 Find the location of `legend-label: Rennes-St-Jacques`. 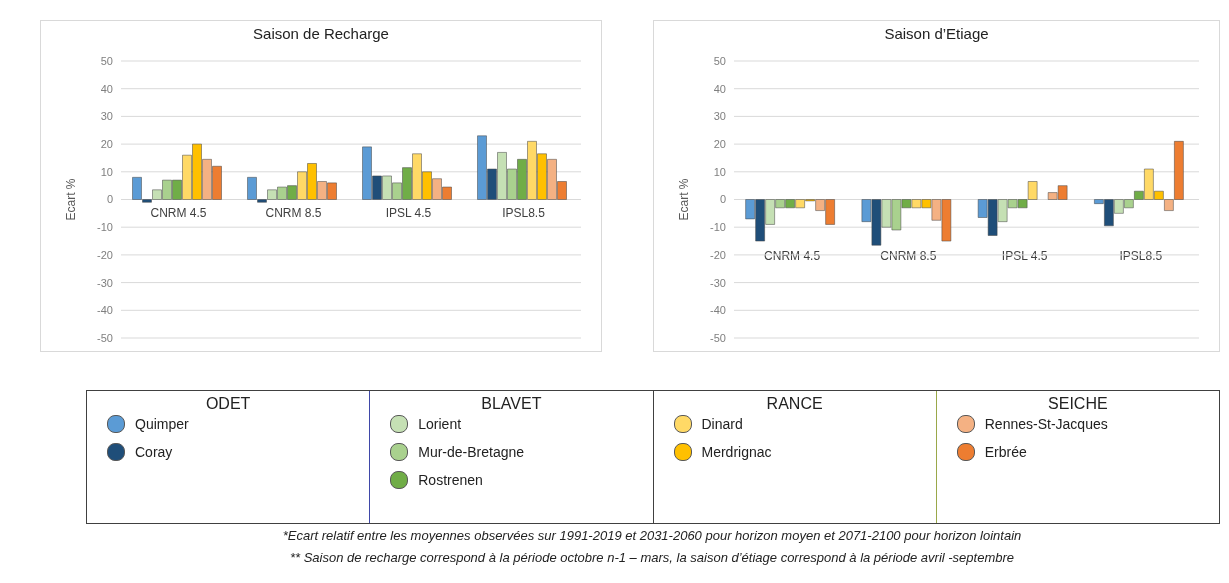

legend-label: Rennes-St-Jacques is located at coordinates (1046, 424).